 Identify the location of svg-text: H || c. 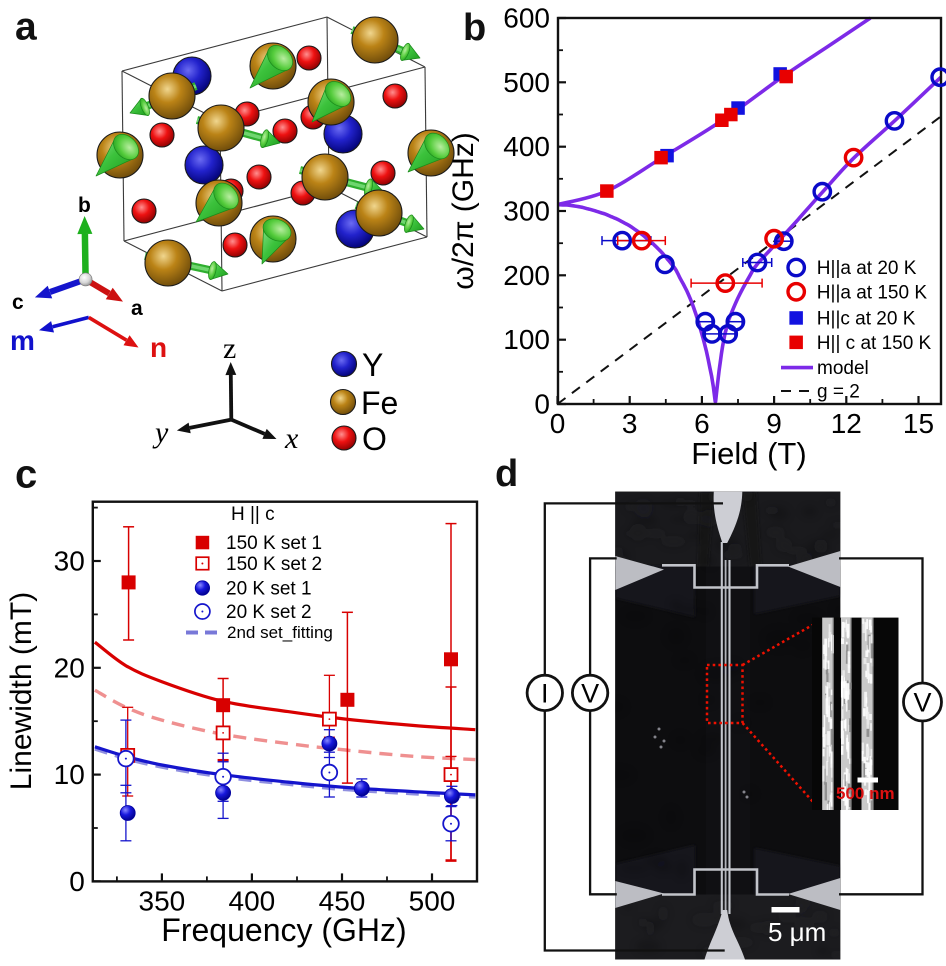
(253, 514).